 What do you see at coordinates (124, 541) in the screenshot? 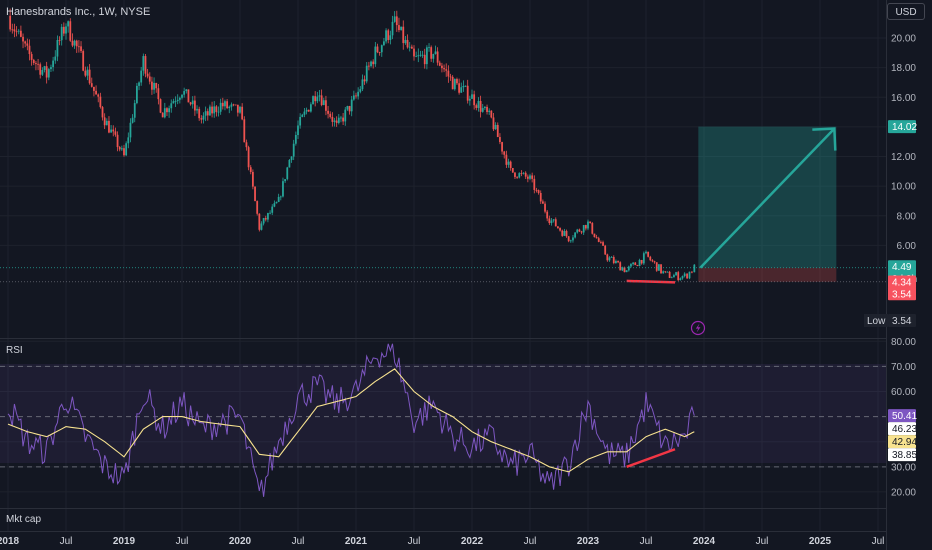
I see `time-tick-label: 2019` at bounding box center [124, 541].